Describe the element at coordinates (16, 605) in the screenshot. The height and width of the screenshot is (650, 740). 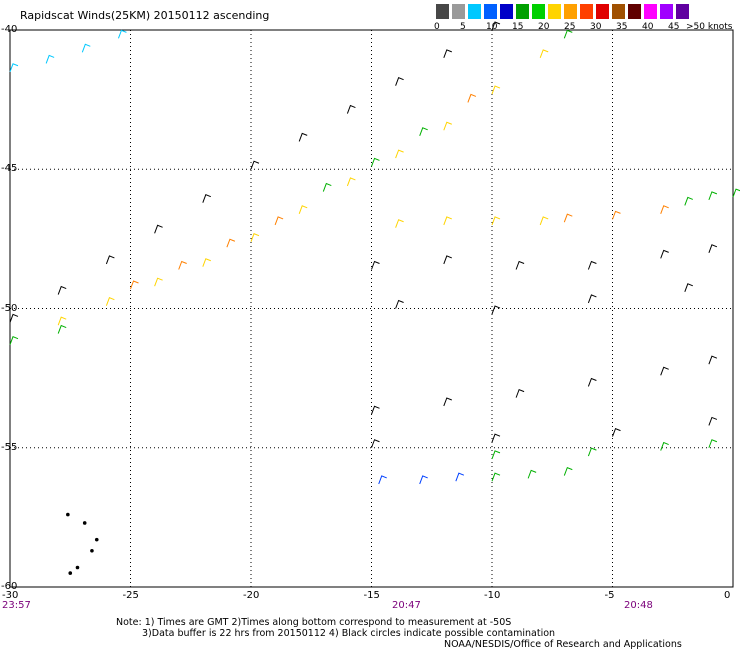
I see `time-label-1: 23:57` at that location.